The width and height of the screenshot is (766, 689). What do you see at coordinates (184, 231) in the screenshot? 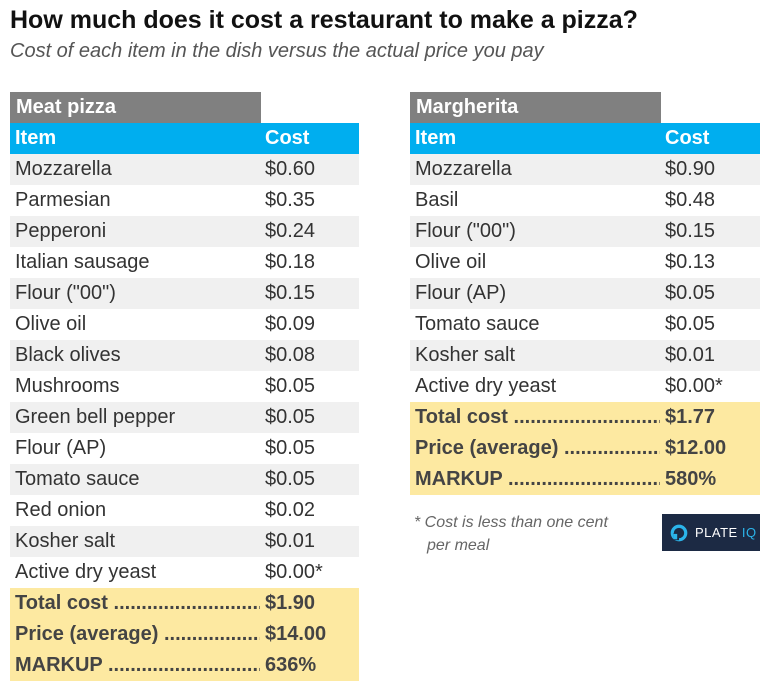
I see `table-row: Pepperoni $0.24` at bounding box center [184, 231].